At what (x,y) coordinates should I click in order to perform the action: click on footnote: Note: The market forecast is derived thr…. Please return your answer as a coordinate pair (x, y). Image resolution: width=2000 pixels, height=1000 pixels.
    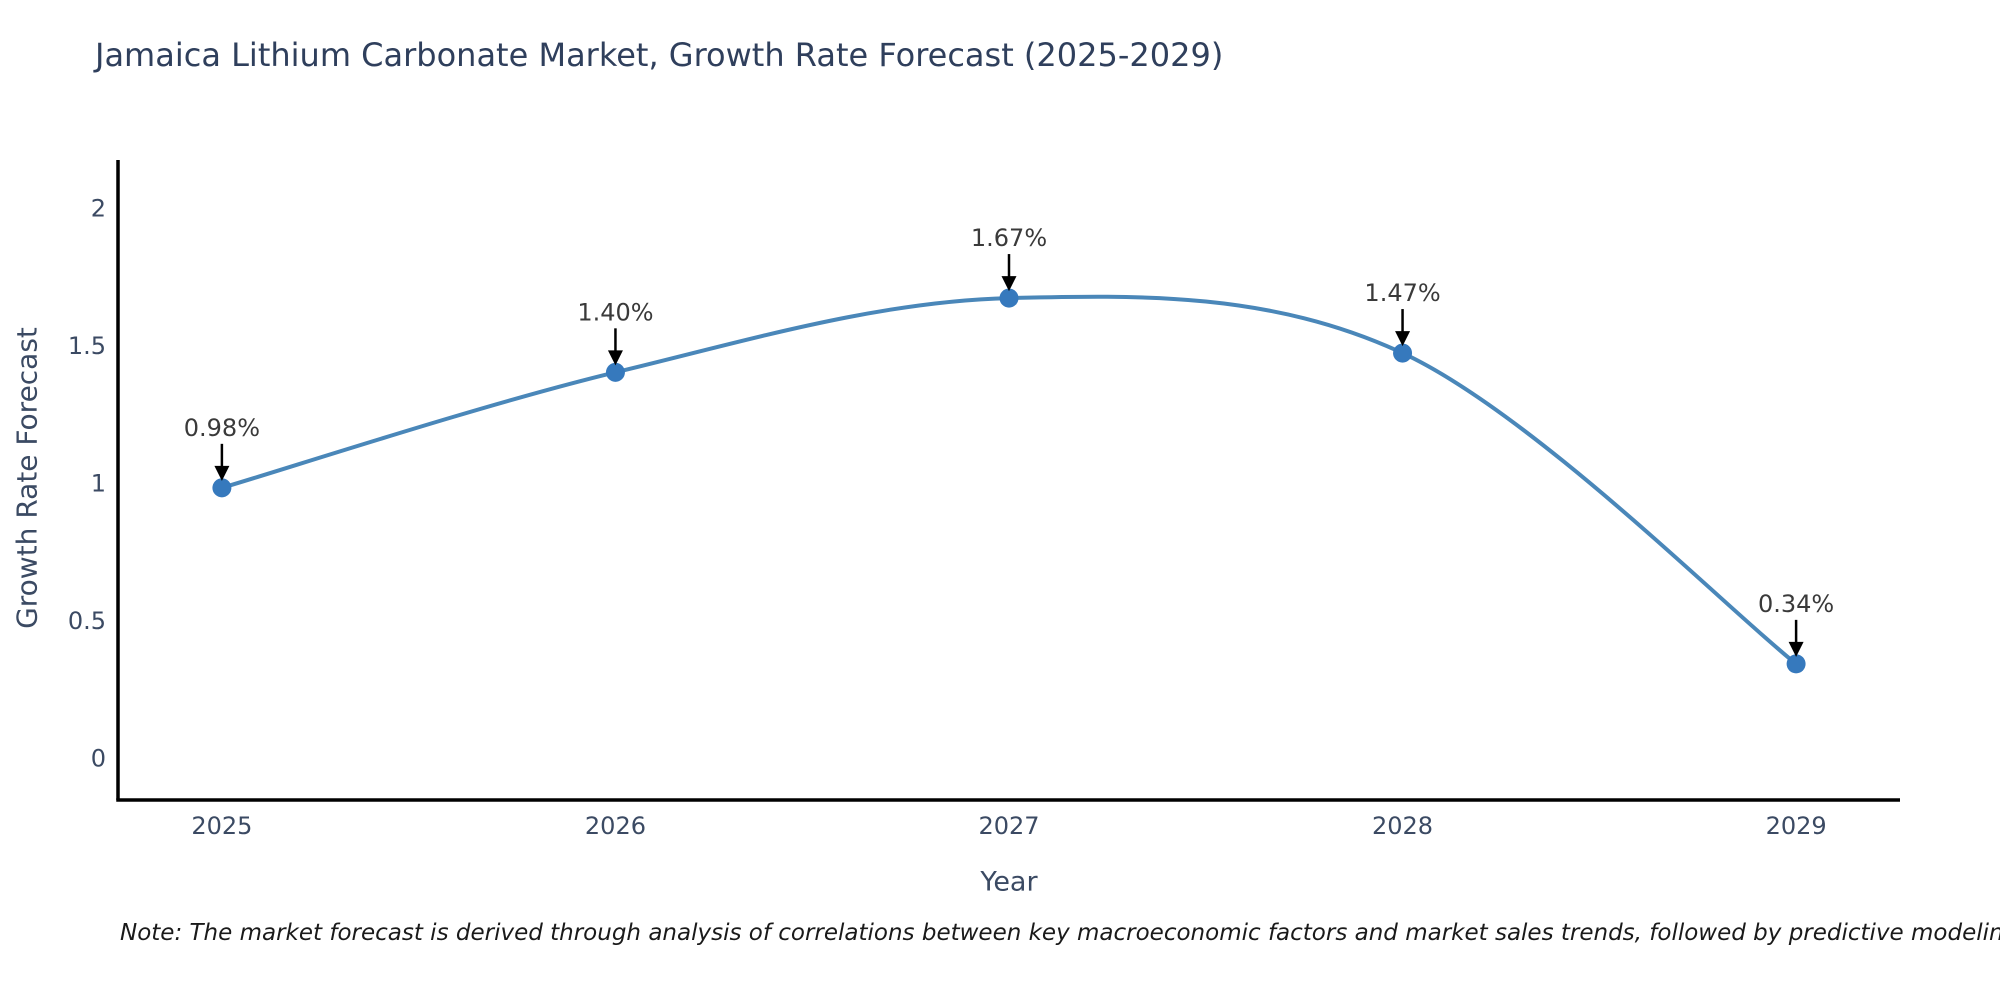
    Looking at the image, I should click on (1060, 933).